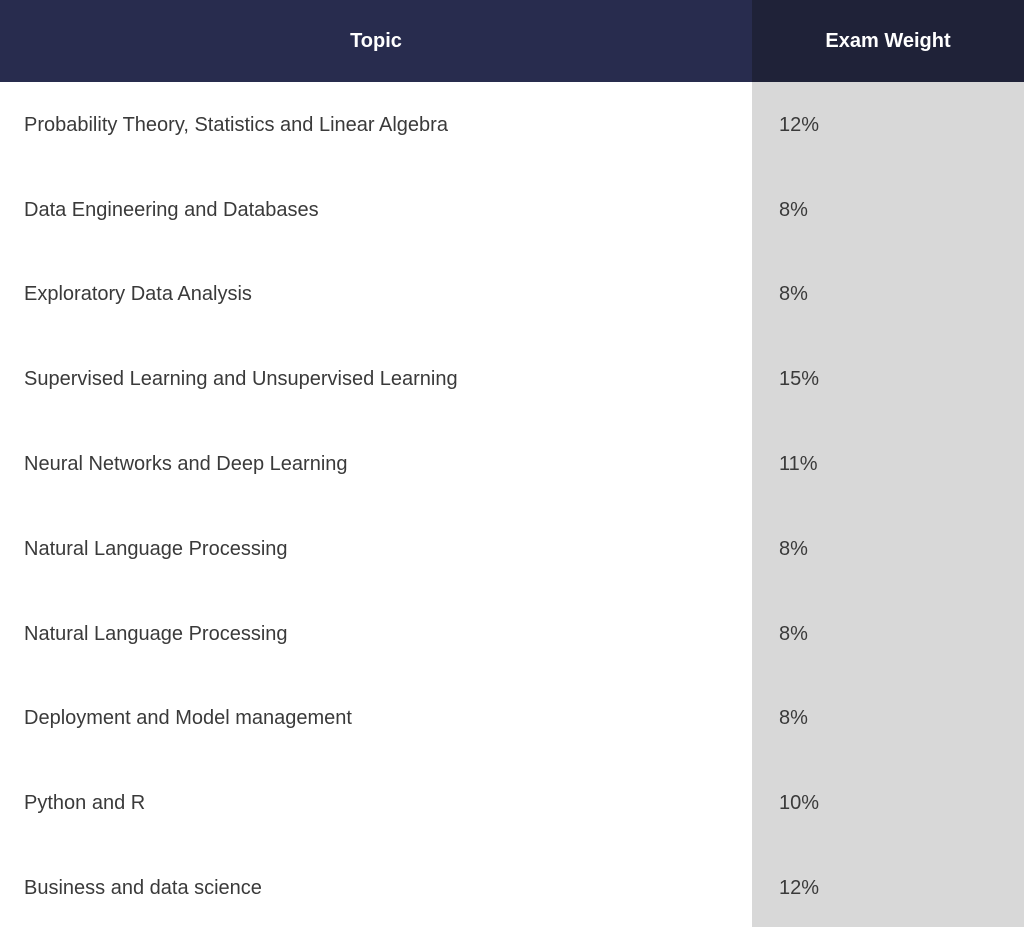  Describe the element at coordinates (376, 41) in the screenshot. I see `header-topic: Topic` at that location.